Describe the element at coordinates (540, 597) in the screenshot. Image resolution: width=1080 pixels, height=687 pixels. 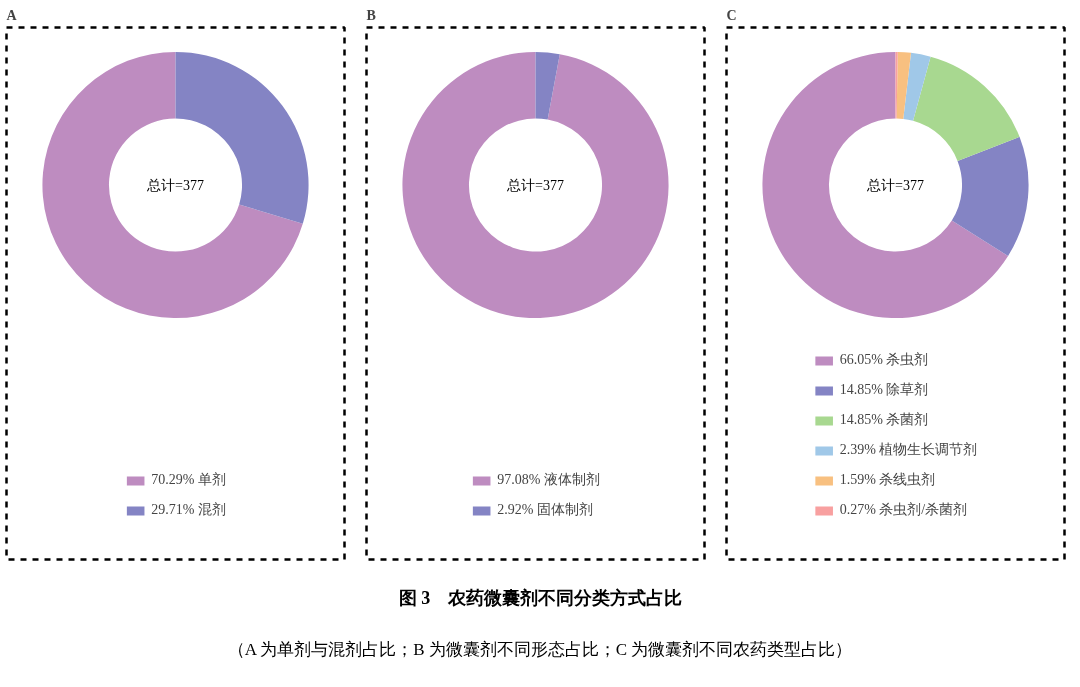
I see `caption: 图 3 农药微囊剂不同分类方式占比` at that location.